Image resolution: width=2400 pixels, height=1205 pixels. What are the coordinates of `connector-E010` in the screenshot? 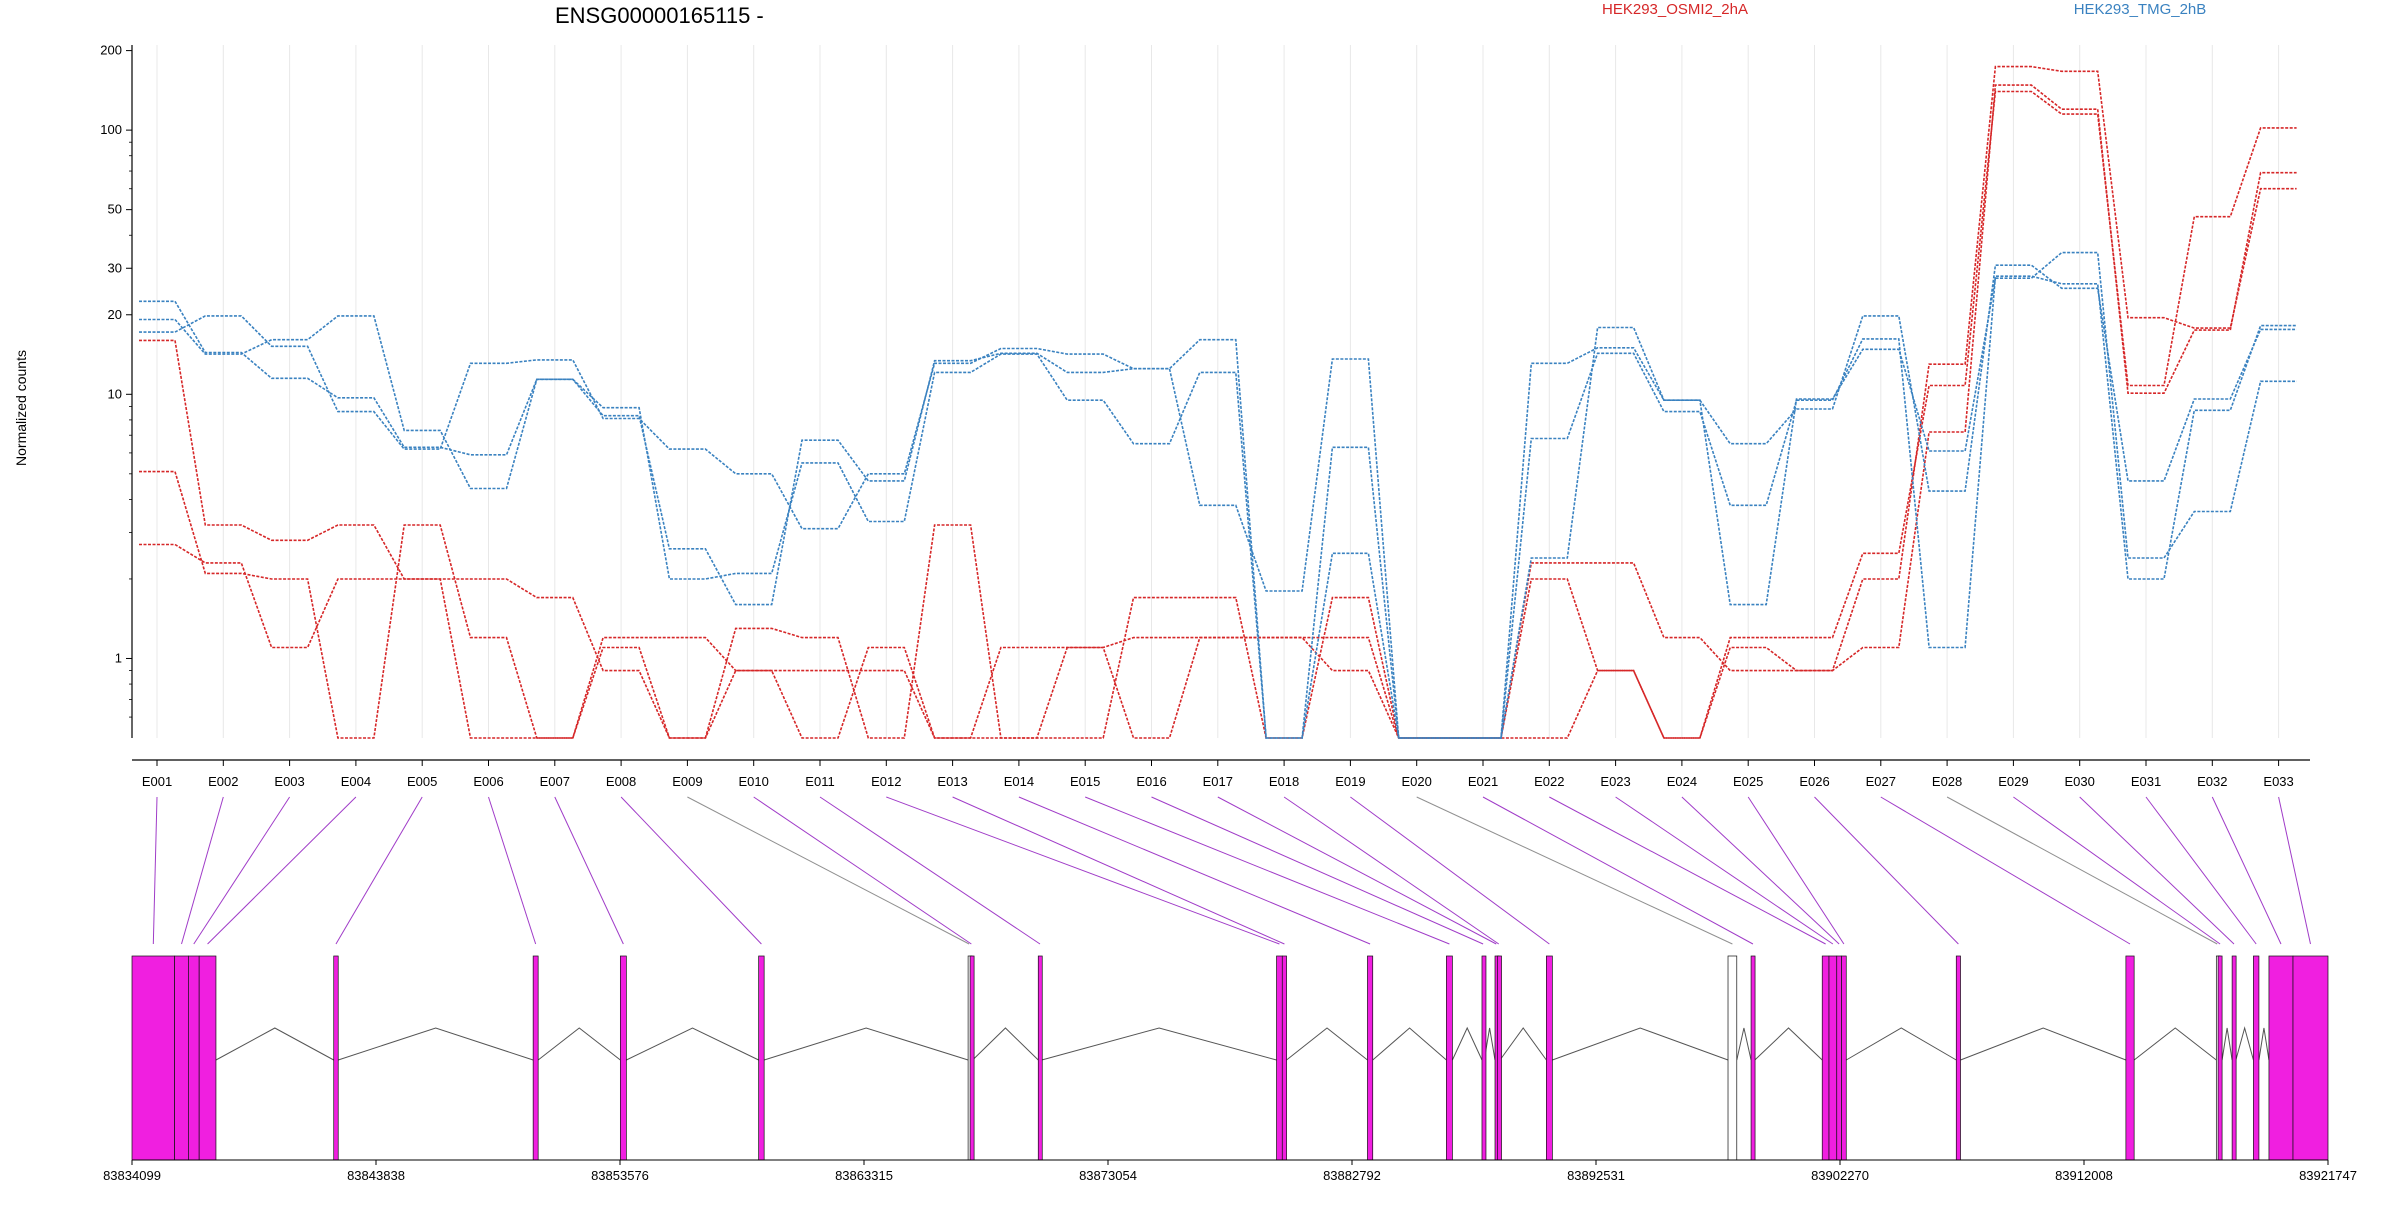 It's located at (862, 870).